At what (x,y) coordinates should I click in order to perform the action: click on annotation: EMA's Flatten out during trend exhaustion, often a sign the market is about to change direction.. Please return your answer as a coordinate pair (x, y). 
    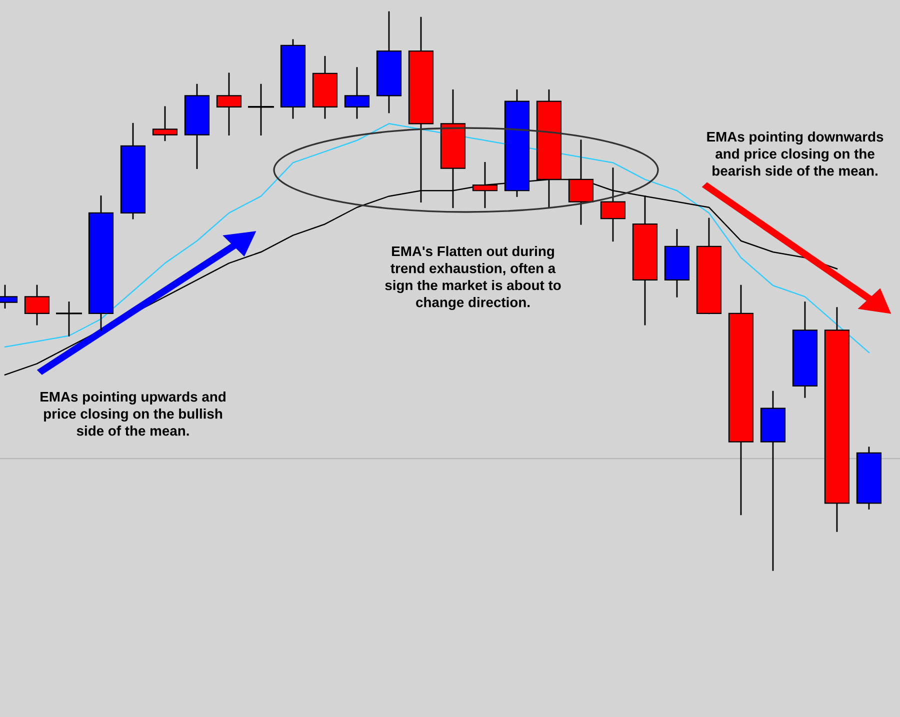
    Looking at the image, I should click on (473, 278).